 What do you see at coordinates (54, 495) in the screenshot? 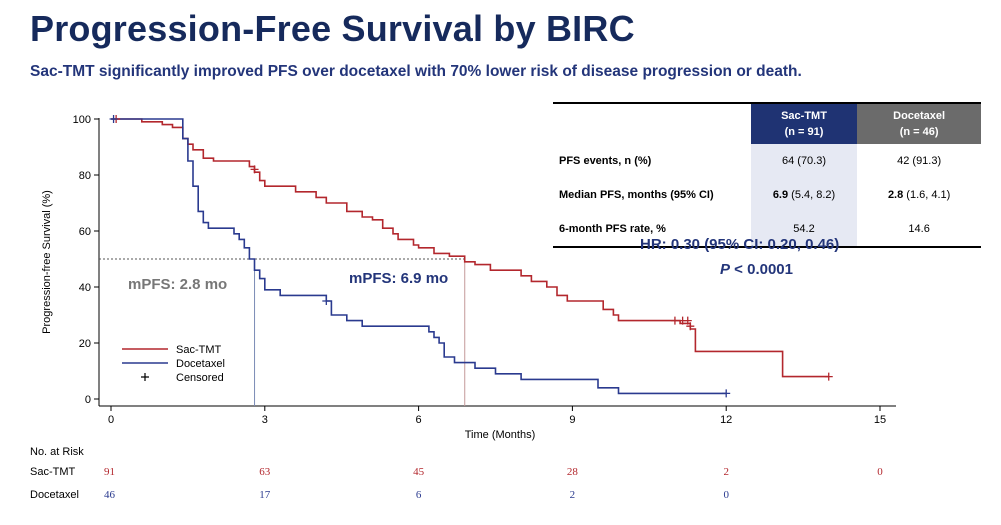
I see `at-risk-row-label: Docetaxel` at bounding box center [54, 495].